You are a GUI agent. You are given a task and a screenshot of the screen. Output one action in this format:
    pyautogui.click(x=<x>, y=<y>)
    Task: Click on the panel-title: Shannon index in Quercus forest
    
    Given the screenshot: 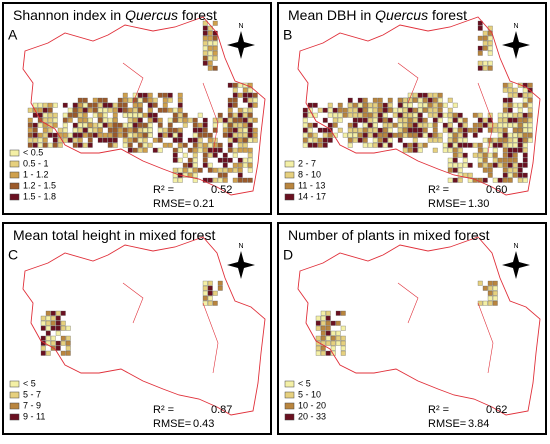 What is the action you would take?
    pyautogui.click(x=115, y=15)
    